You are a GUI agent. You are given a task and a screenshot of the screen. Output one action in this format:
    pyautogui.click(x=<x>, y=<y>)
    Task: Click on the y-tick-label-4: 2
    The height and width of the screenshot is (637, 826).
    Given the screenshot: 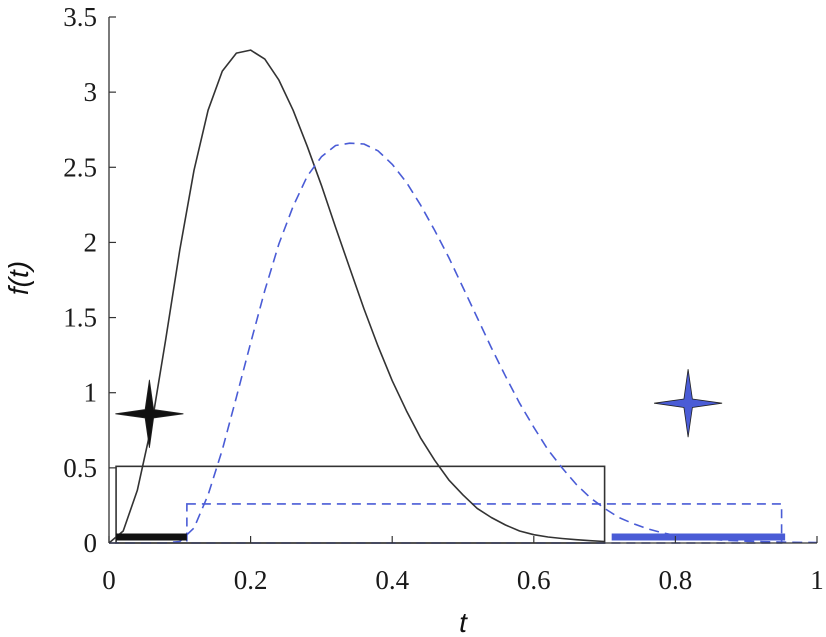 What is the action you would take?
    pyautogui.click(x=91, y=242)
    